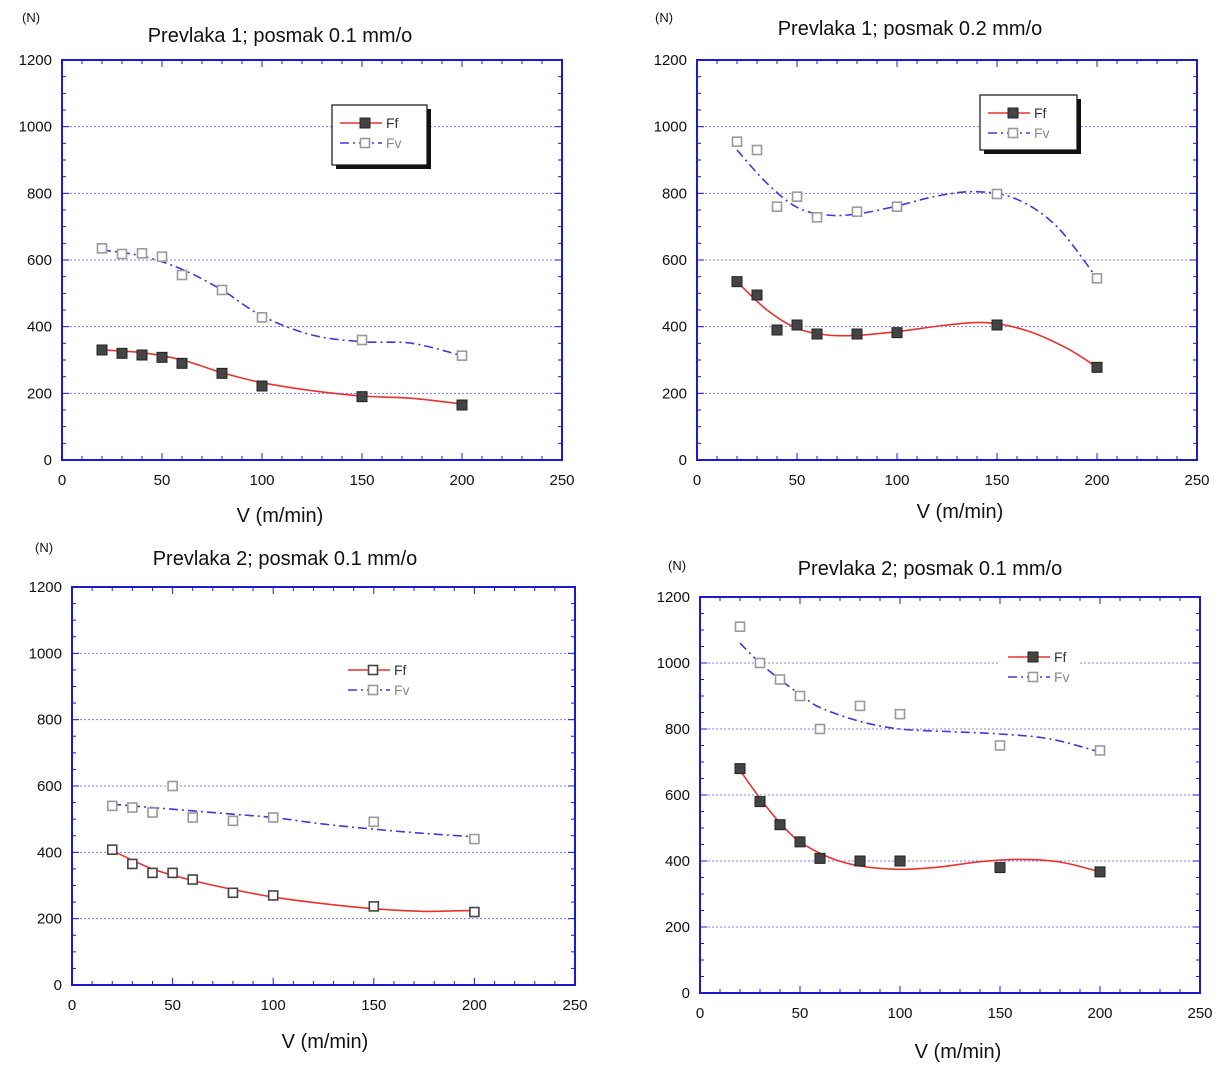 The width and height of the screenshot is (1229, 1066). Describe the element at coordinates (930, 569) in the screenshot. I see `chart-title: Prevlaka 2; posmak 0.1 mm/o` at that location.